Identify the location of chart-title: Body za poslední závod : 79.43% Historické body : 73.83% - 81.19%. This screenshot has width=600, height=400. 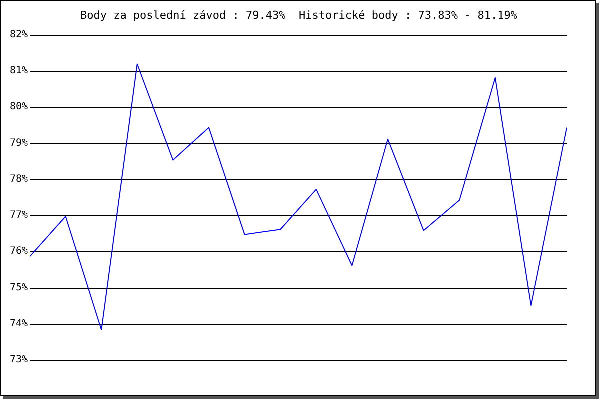
(299, 15).